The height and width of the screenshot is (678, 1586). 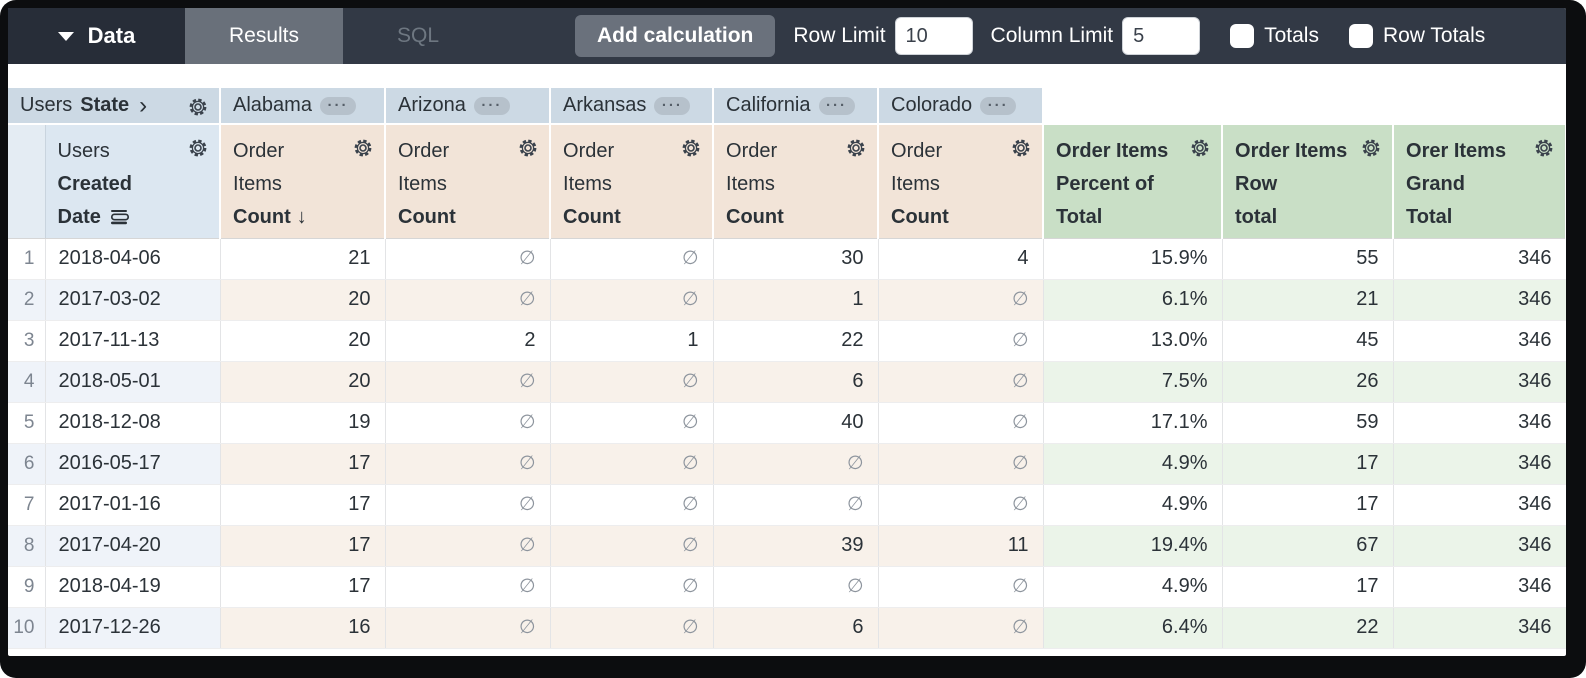 I want to click on calc-cell: 45, so click(x=1308, y=341).